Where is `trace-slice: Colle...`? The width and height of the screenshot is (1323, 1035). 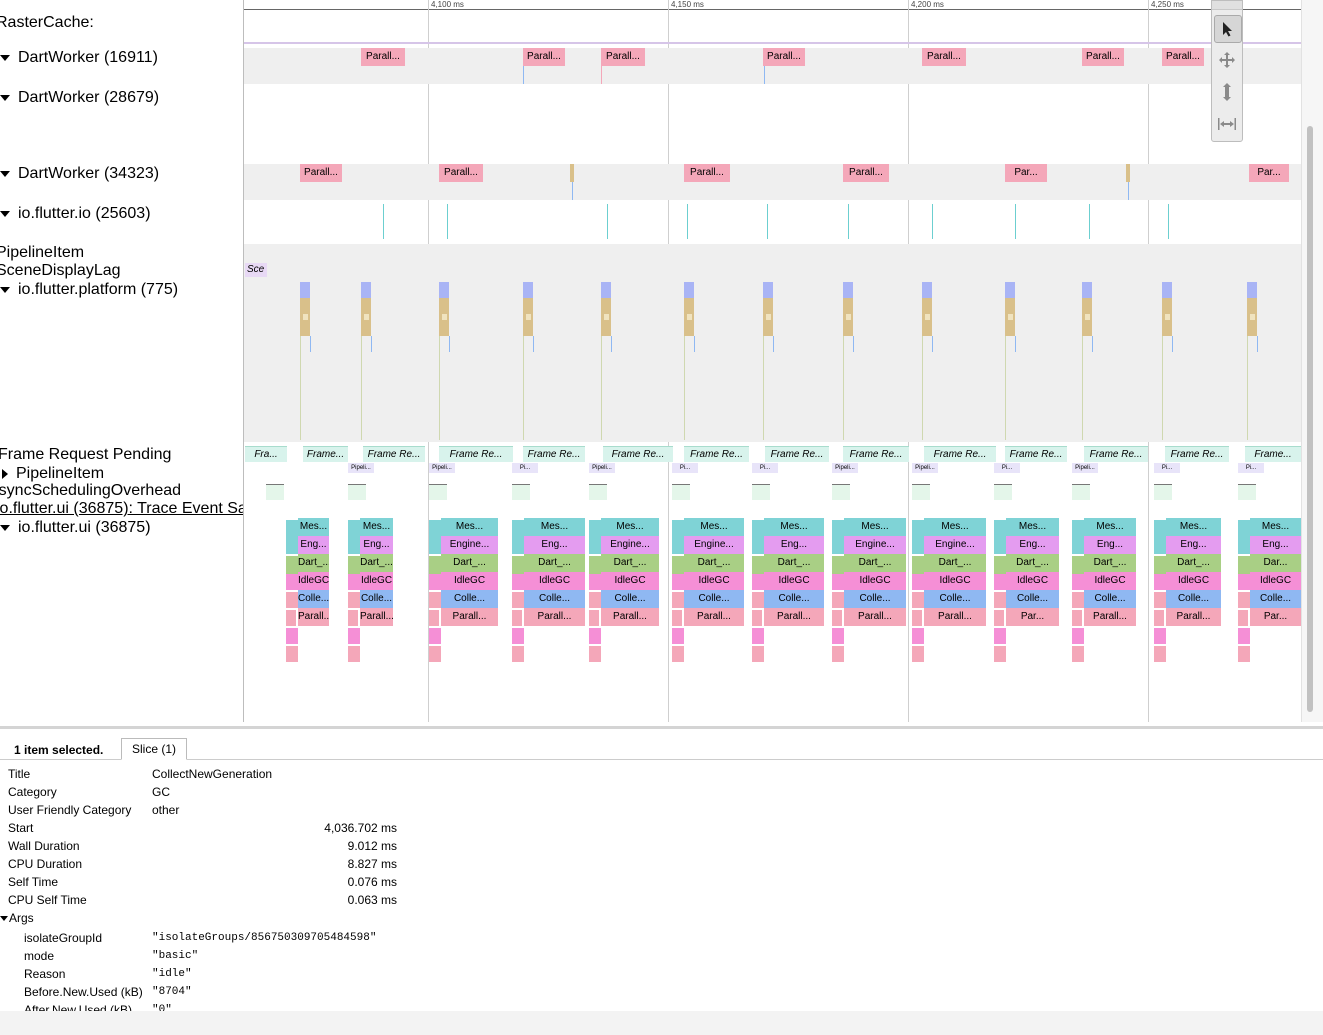
trace-slice: Colle... is located at coordinates (794, 599).